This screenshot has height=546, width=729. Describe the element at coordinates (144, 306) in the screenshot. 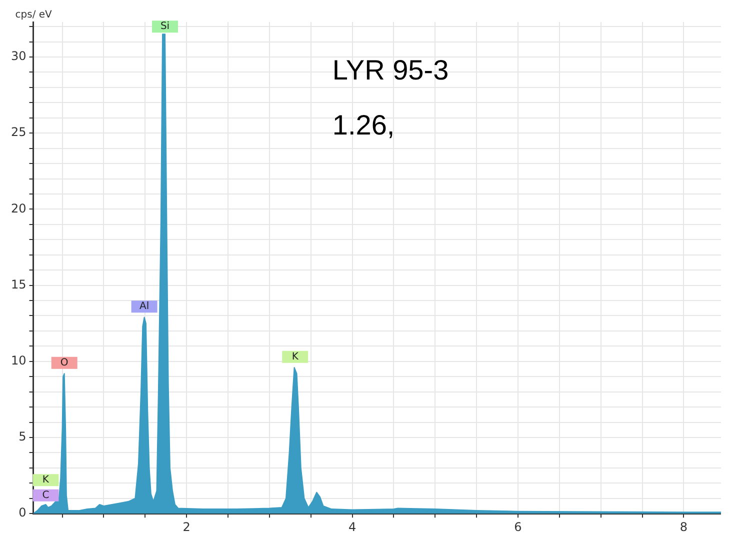

I see `annotation: Al` at that location.